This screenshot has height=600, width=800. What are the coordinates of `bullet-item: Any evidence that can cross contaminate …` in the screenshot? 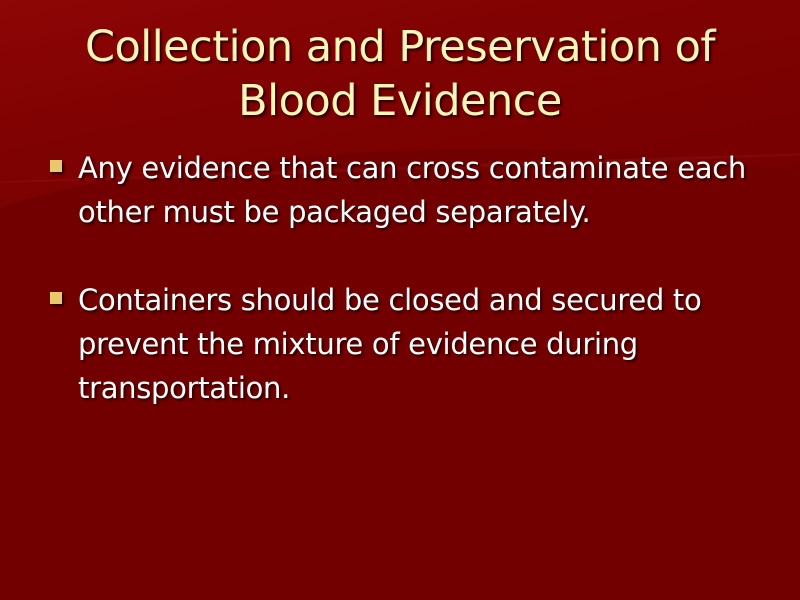 It's located at (408, 190).